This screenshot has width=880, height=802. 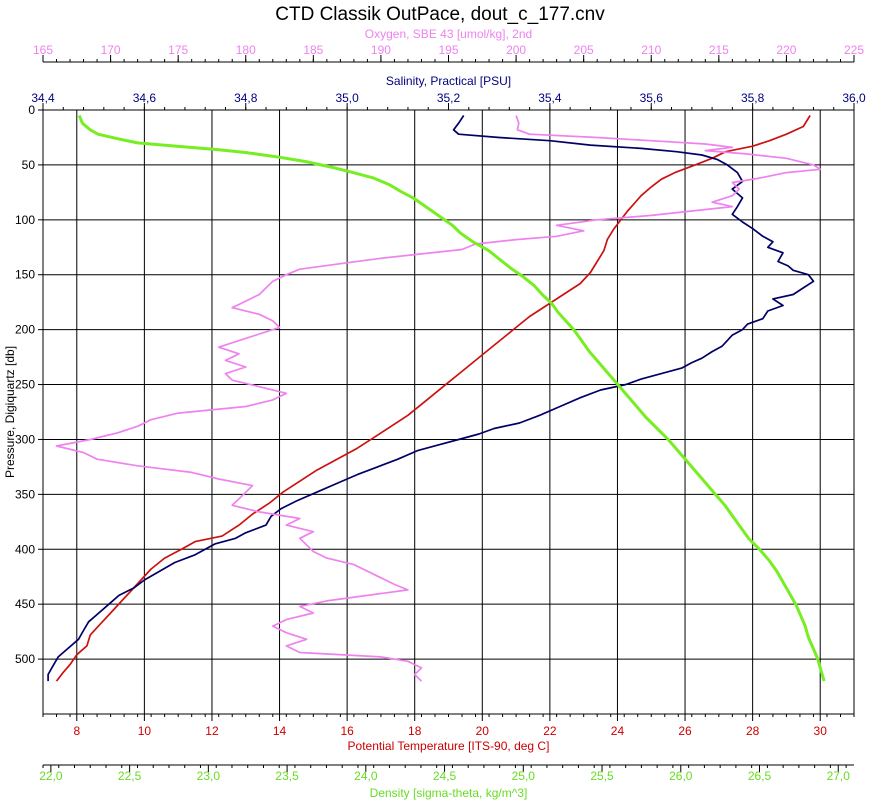 I want to click on temperature-tick-label: 16, so click(x=347, y=731).